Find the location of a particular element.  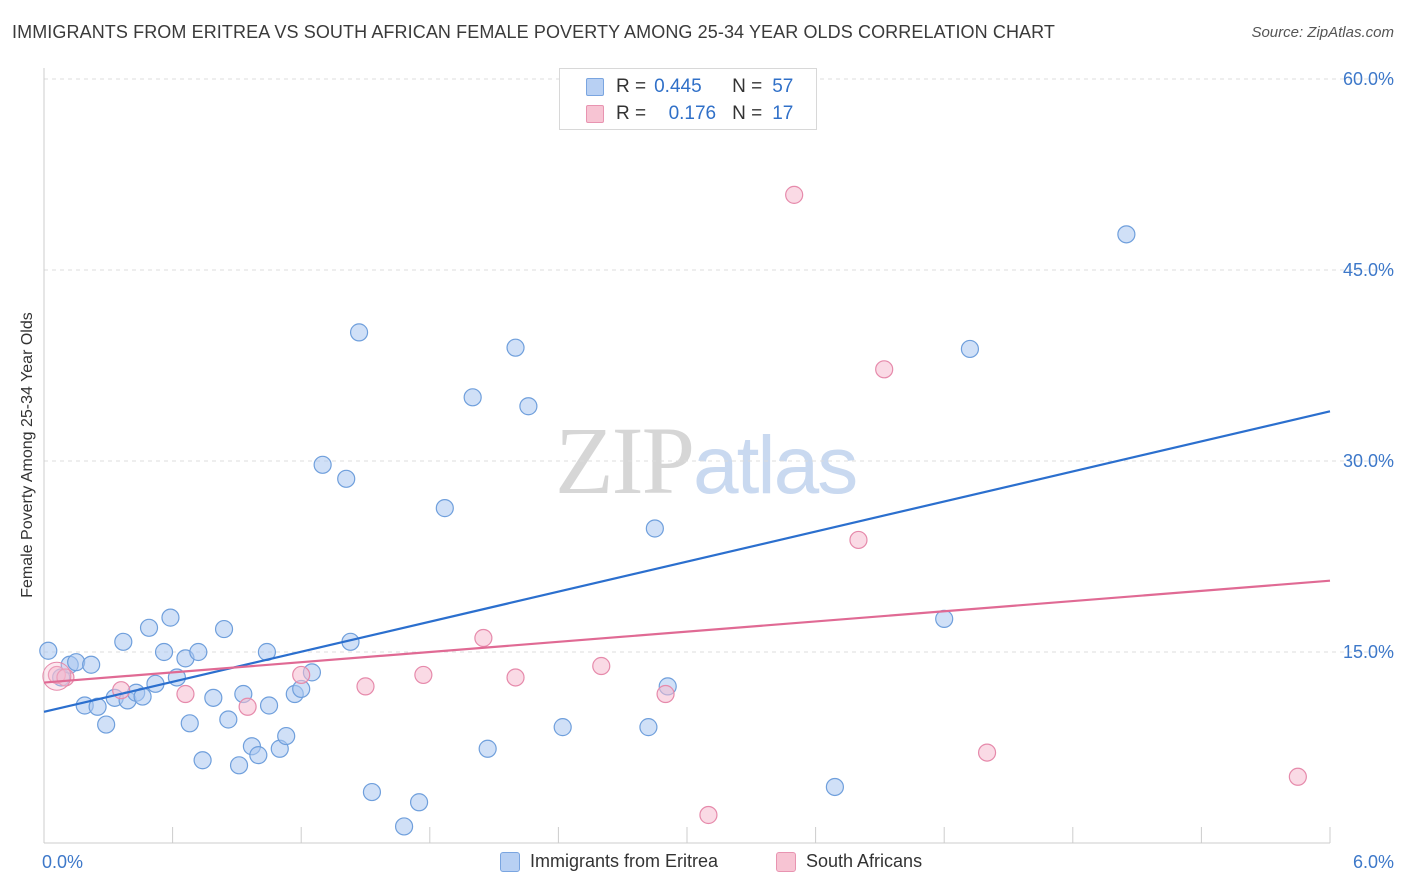

n-value: 57 is located at coordinates (783, 86).